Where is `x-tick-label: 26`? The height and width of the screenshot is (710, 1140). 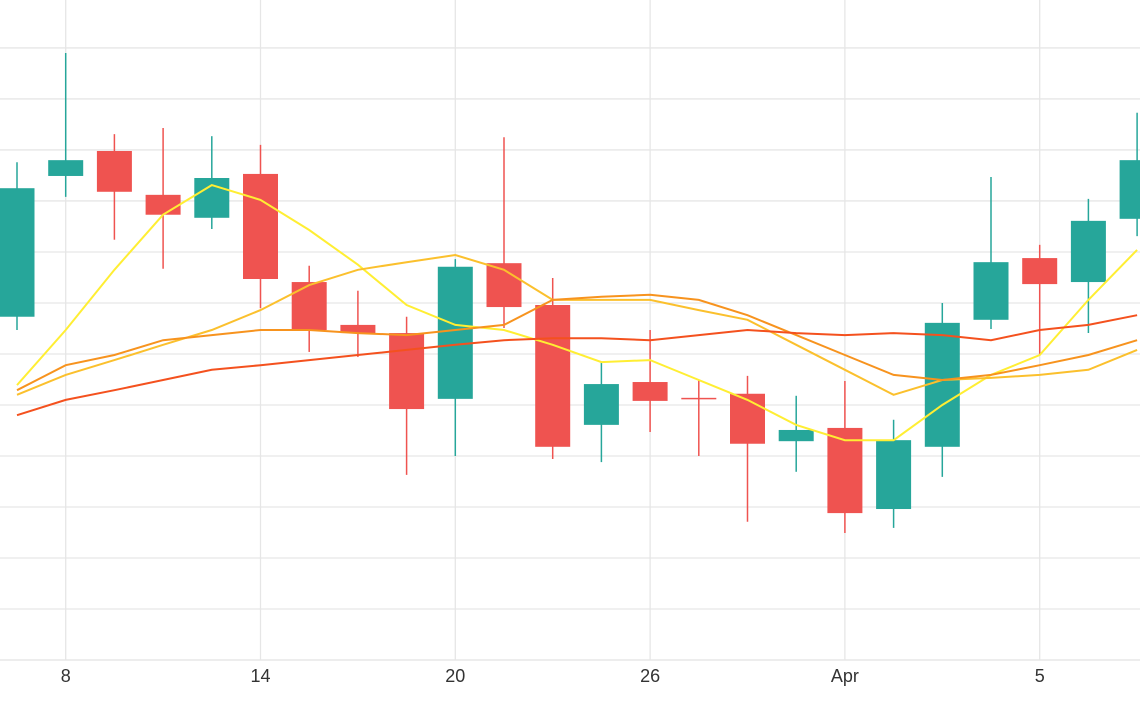 x-tick-label: 26 is located at coordinates (650, 676).